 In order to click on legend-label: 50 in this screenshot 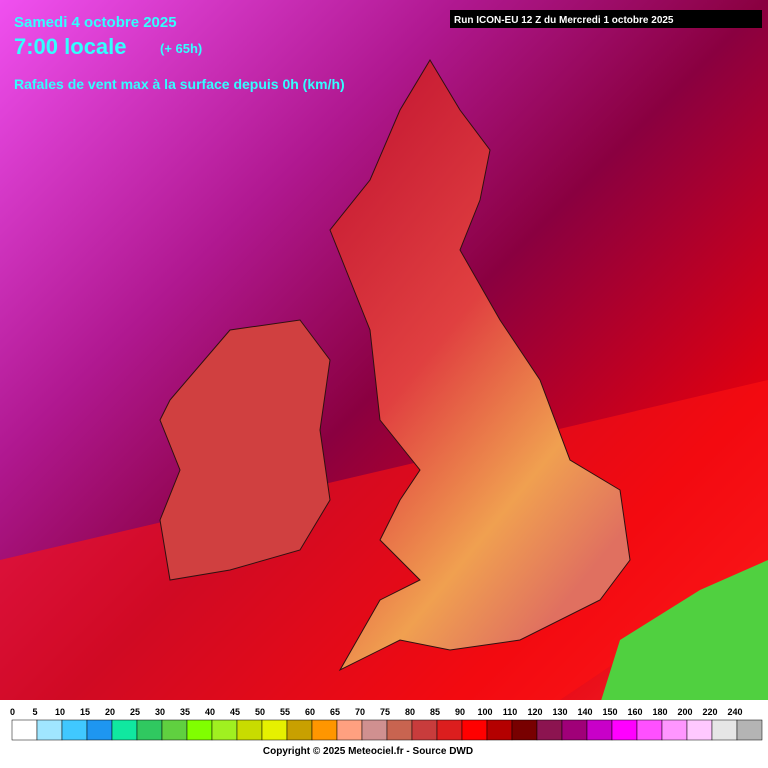, I will do `click(260, 712)`.